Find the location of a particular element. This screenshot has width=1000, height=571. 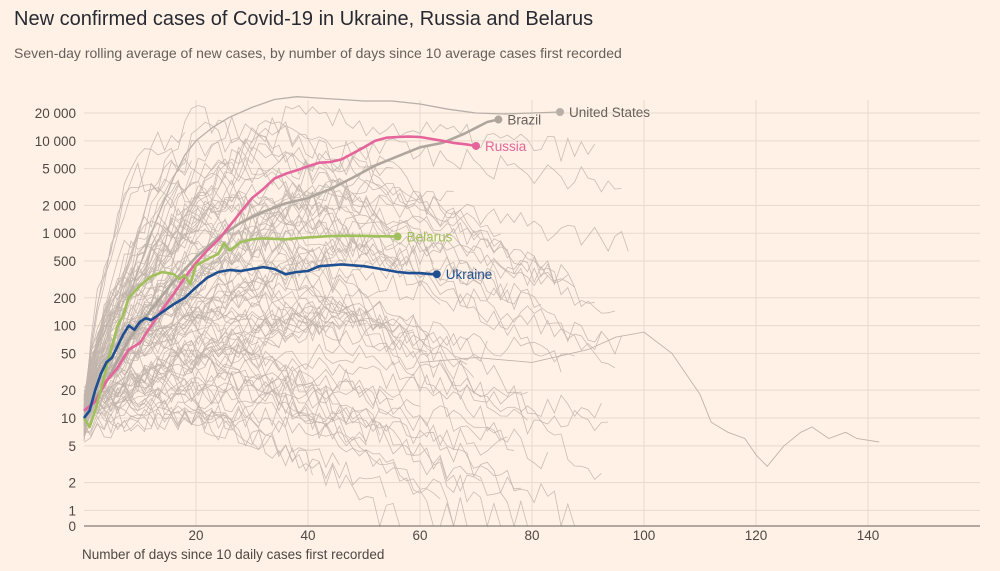

y-tick-label: 5 is located at coordinates (72, 446).